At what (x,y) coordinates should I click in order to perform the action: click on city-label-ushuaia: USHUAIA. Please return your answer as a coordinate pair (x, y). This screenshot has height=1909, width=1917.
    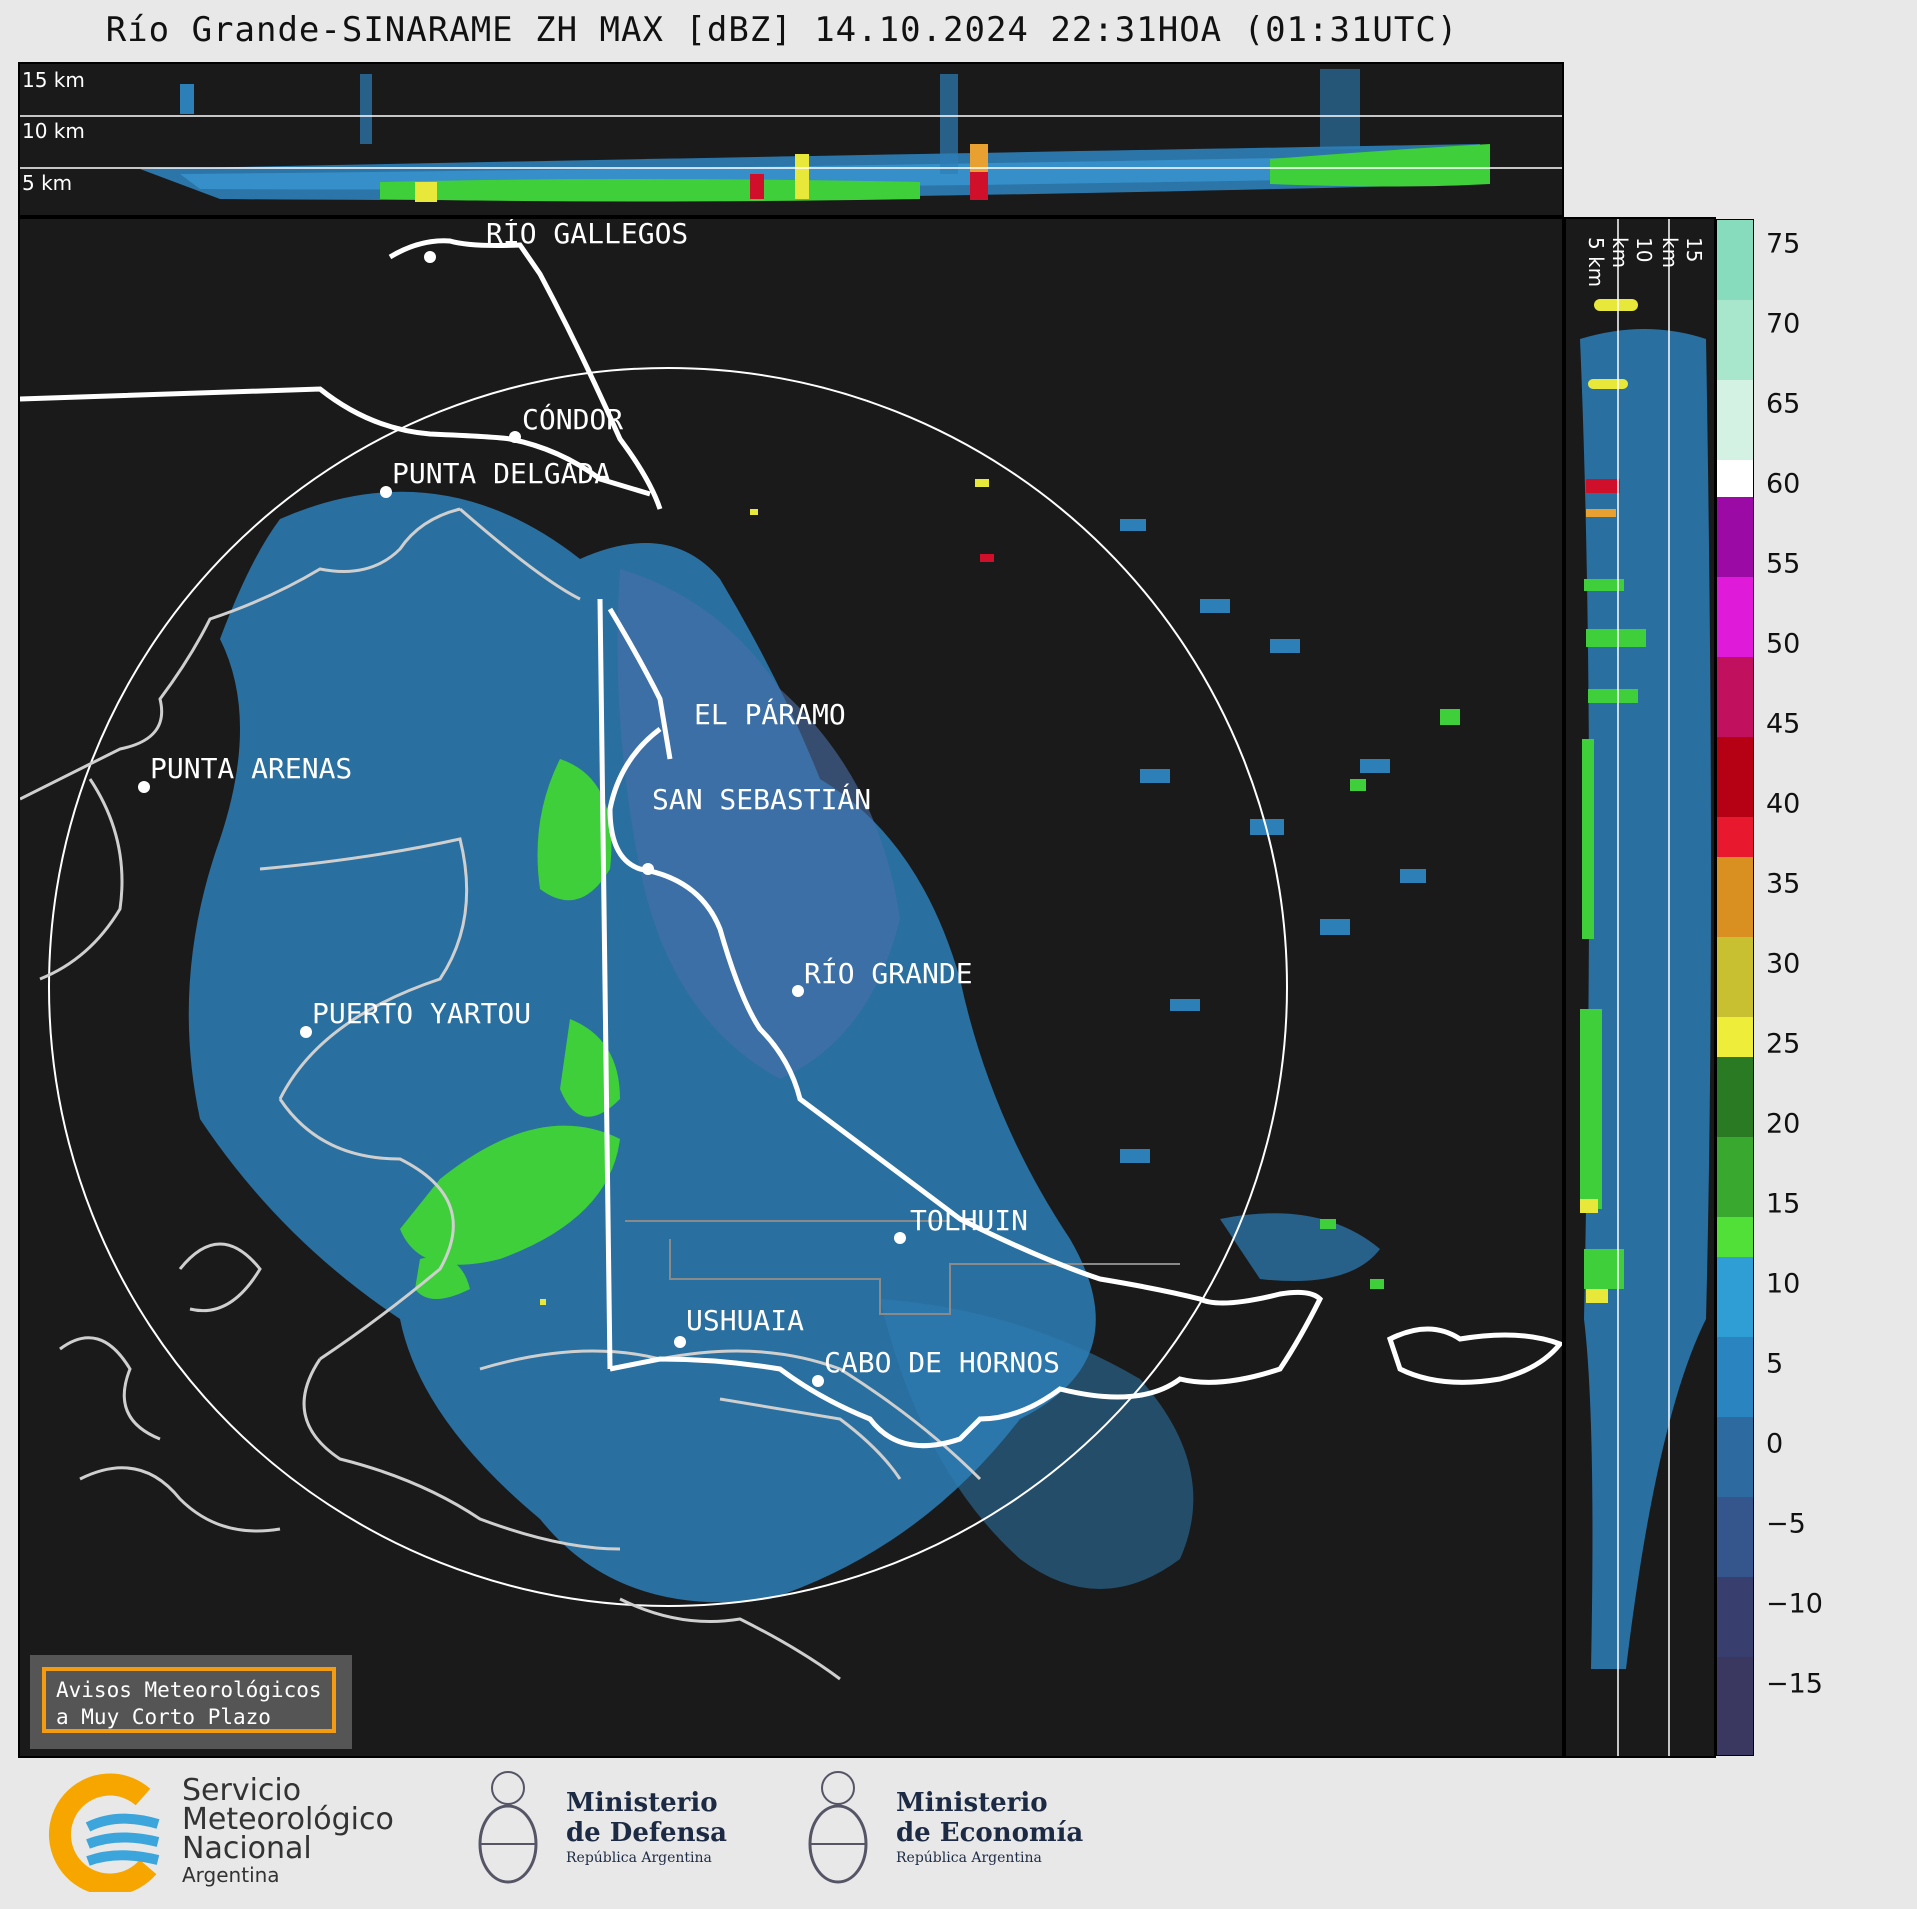
    Looking at the image, I should click on (745, 1320).